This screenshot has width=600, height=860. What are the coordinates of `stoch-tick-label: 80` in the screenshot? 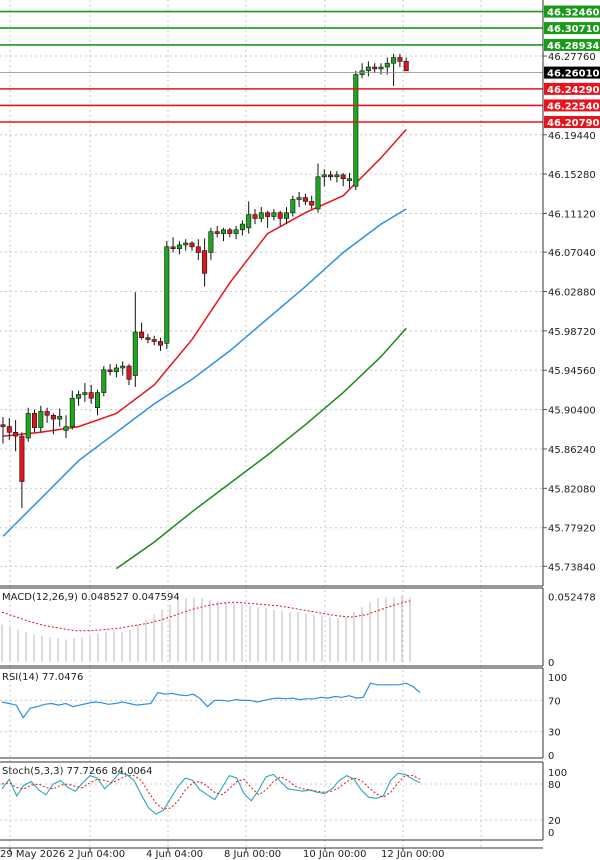 It's located at (554, 785).